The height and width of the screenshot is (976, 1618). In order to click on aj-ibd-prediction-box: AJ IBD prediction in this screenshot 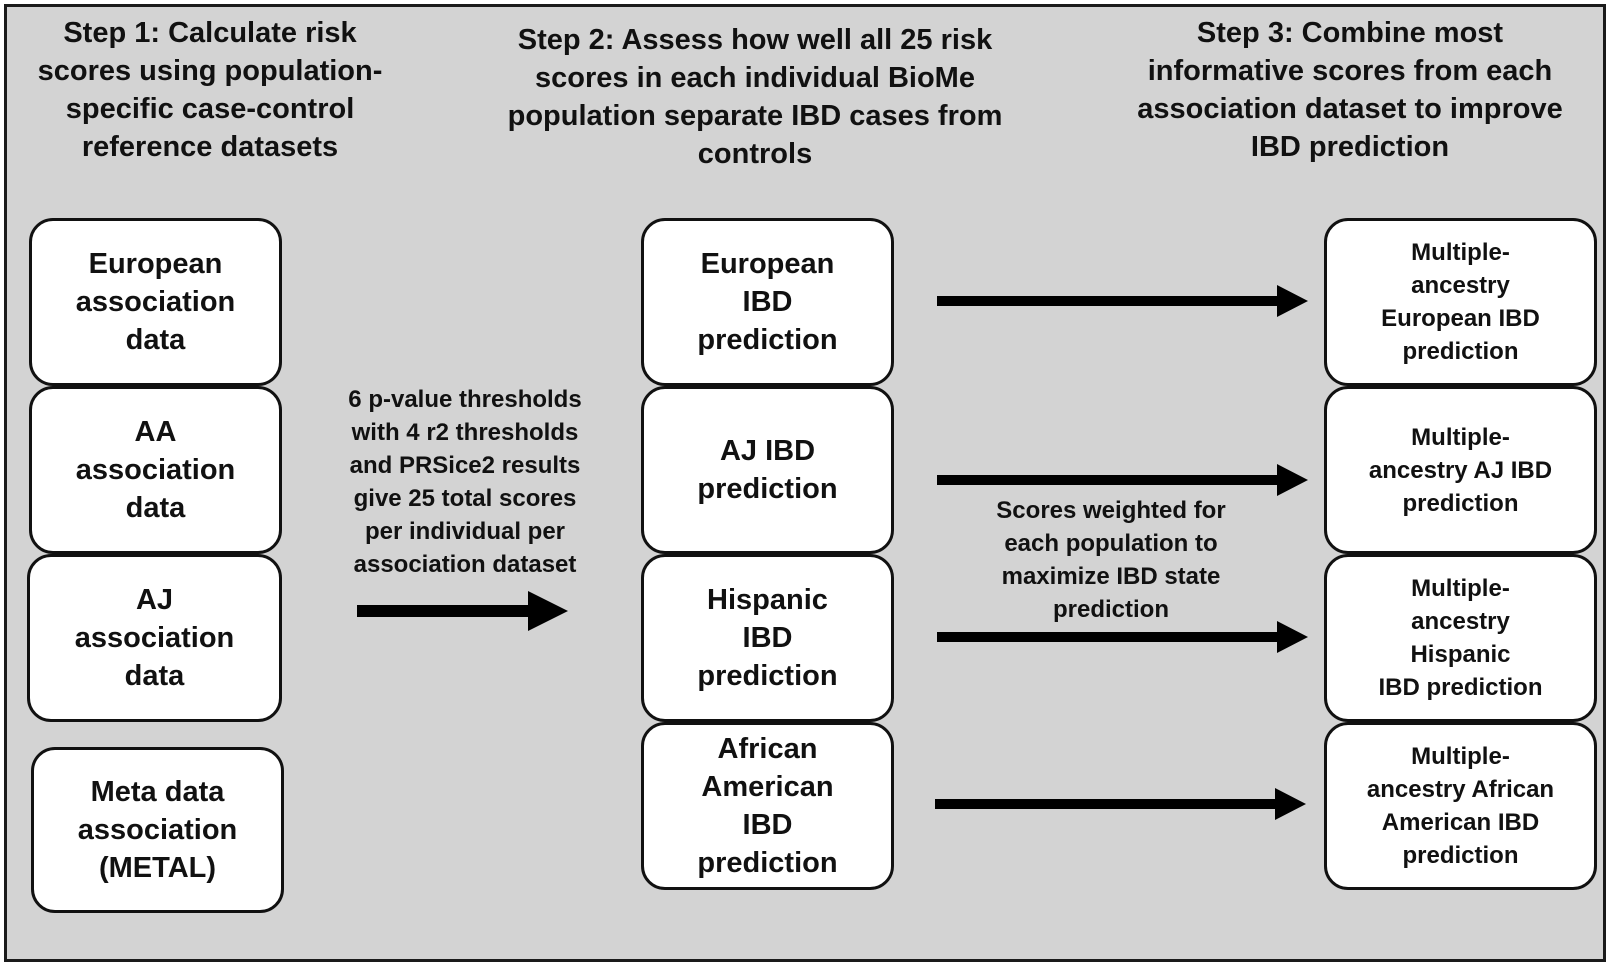, I will do `click(767, 470)`.